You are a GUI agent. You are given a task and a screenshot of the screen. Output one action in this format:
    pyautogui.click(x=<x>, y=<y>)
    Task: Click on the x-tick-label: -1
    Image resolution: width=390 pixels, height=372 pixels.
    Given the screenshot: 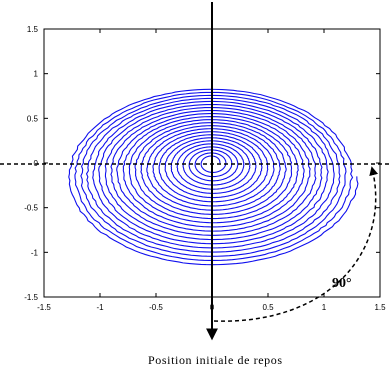 What is the action you would take?
    pyautogui.click(x=100, y=307)
    